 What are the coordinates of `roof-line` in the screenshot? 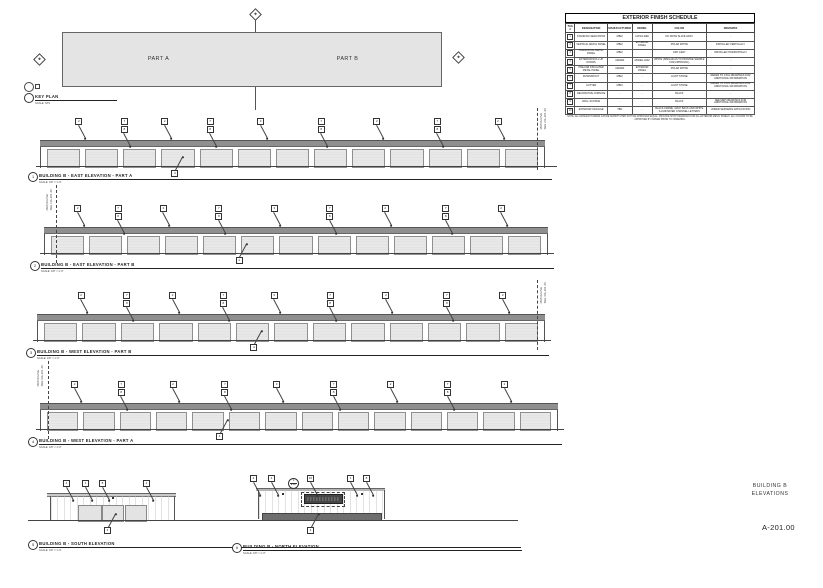 It's located at (320, 489).